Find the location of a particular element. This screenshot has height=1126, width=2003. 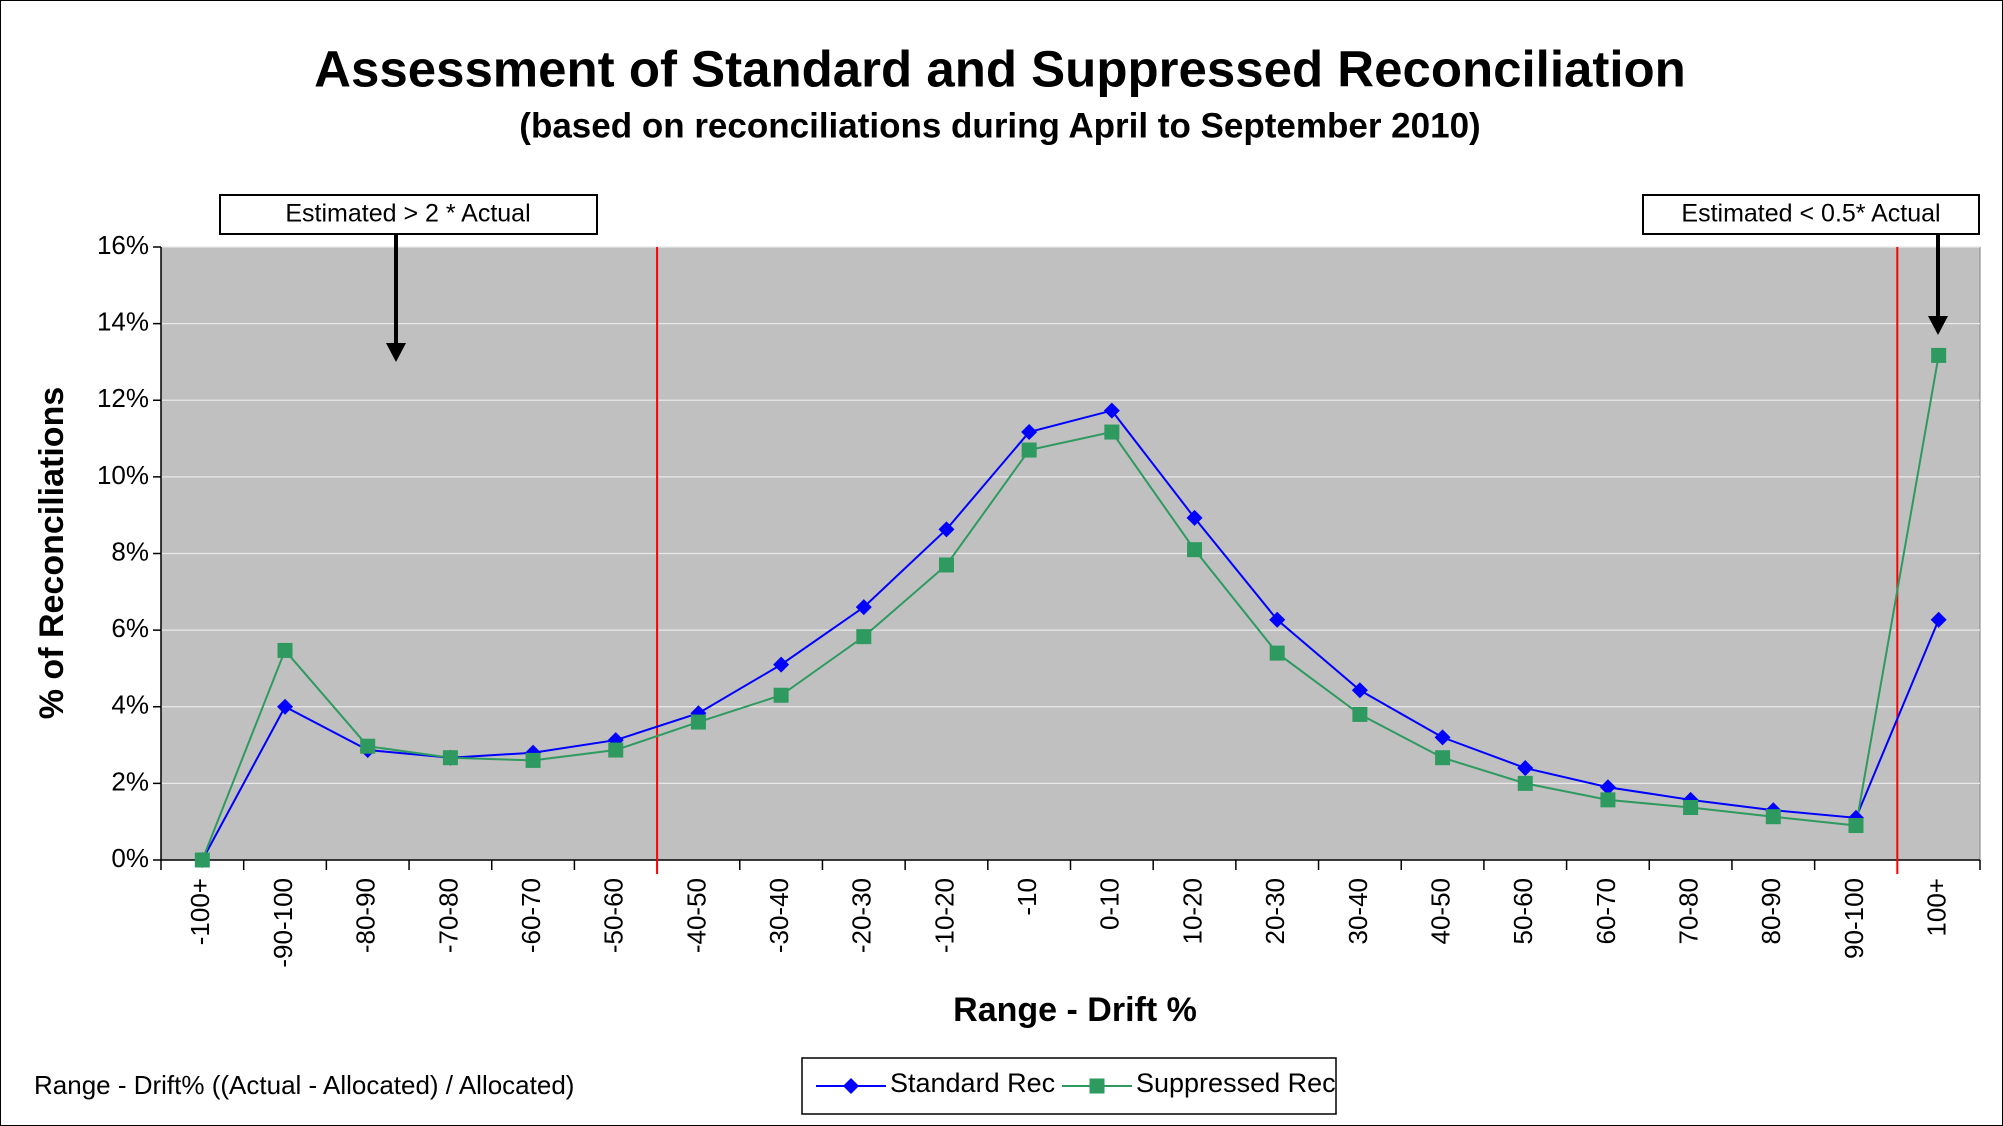

x-tick-label: 70-80 is located at coordinates (1688, 911).